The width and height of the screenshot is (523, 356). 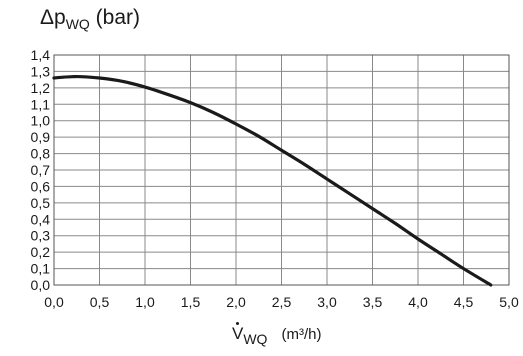 What do you see at coordinates (145, 302) in the screenshot?
I see `x-tick-label: 1,0` at bounding box center [145, 302].